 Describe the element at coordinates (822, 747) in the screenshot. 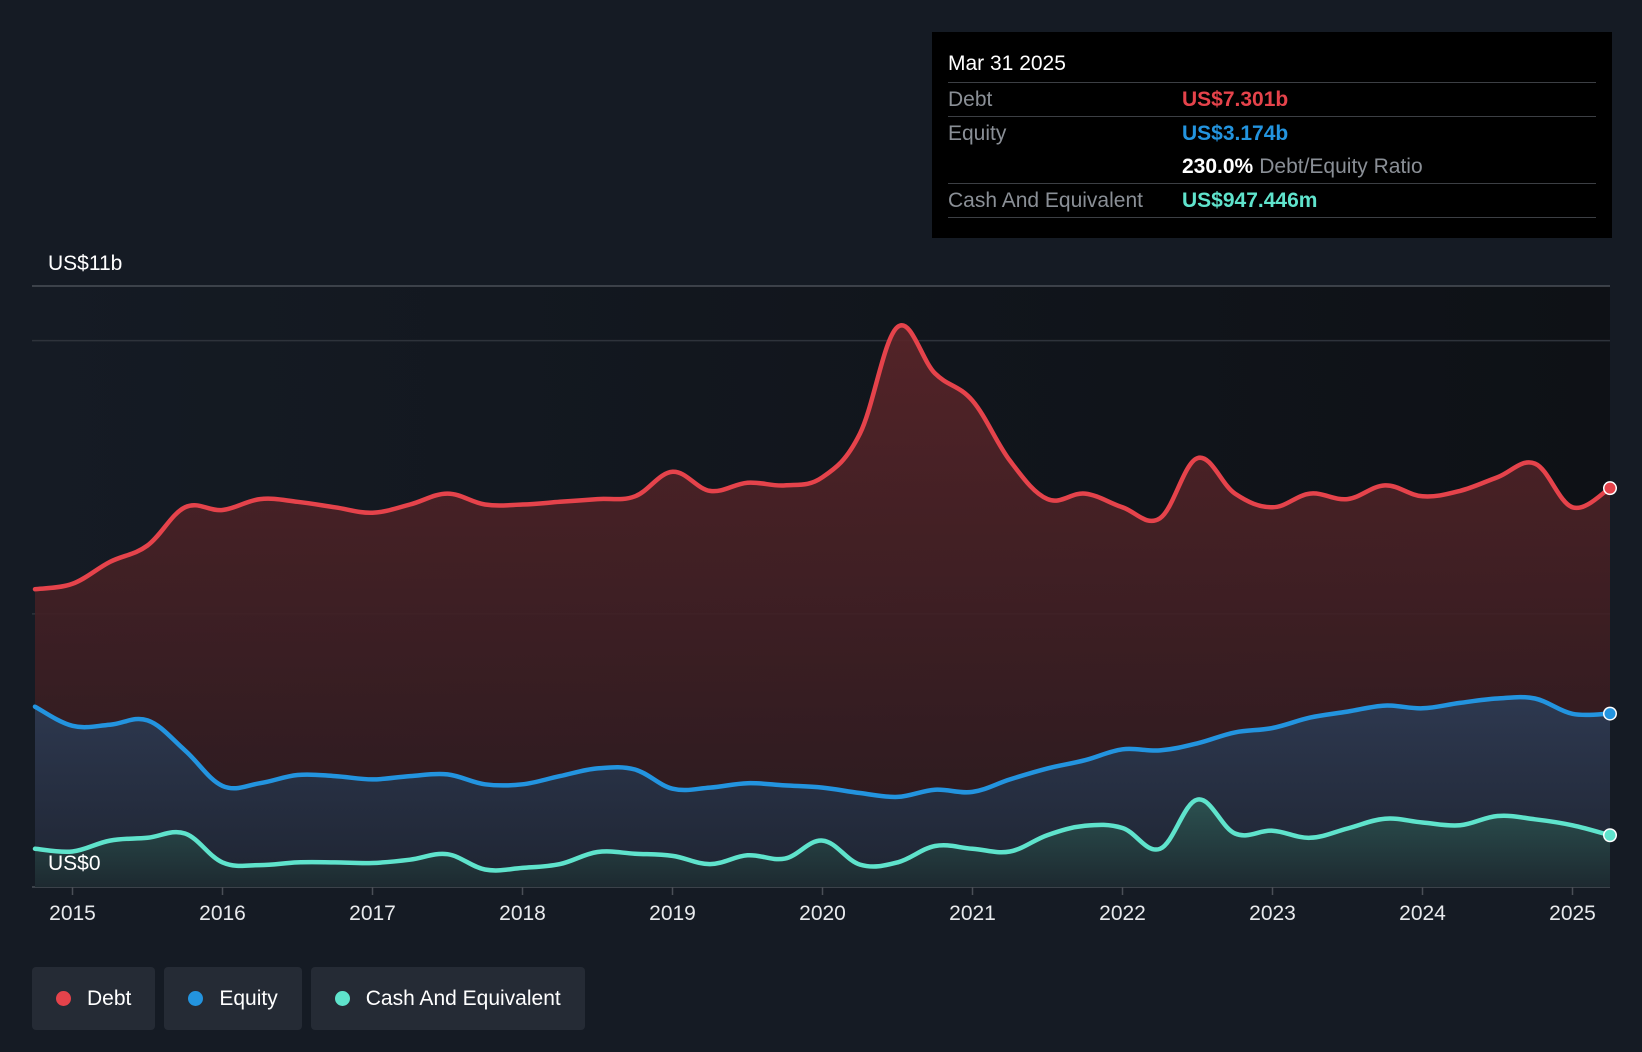

I see `equity-line` at that location.